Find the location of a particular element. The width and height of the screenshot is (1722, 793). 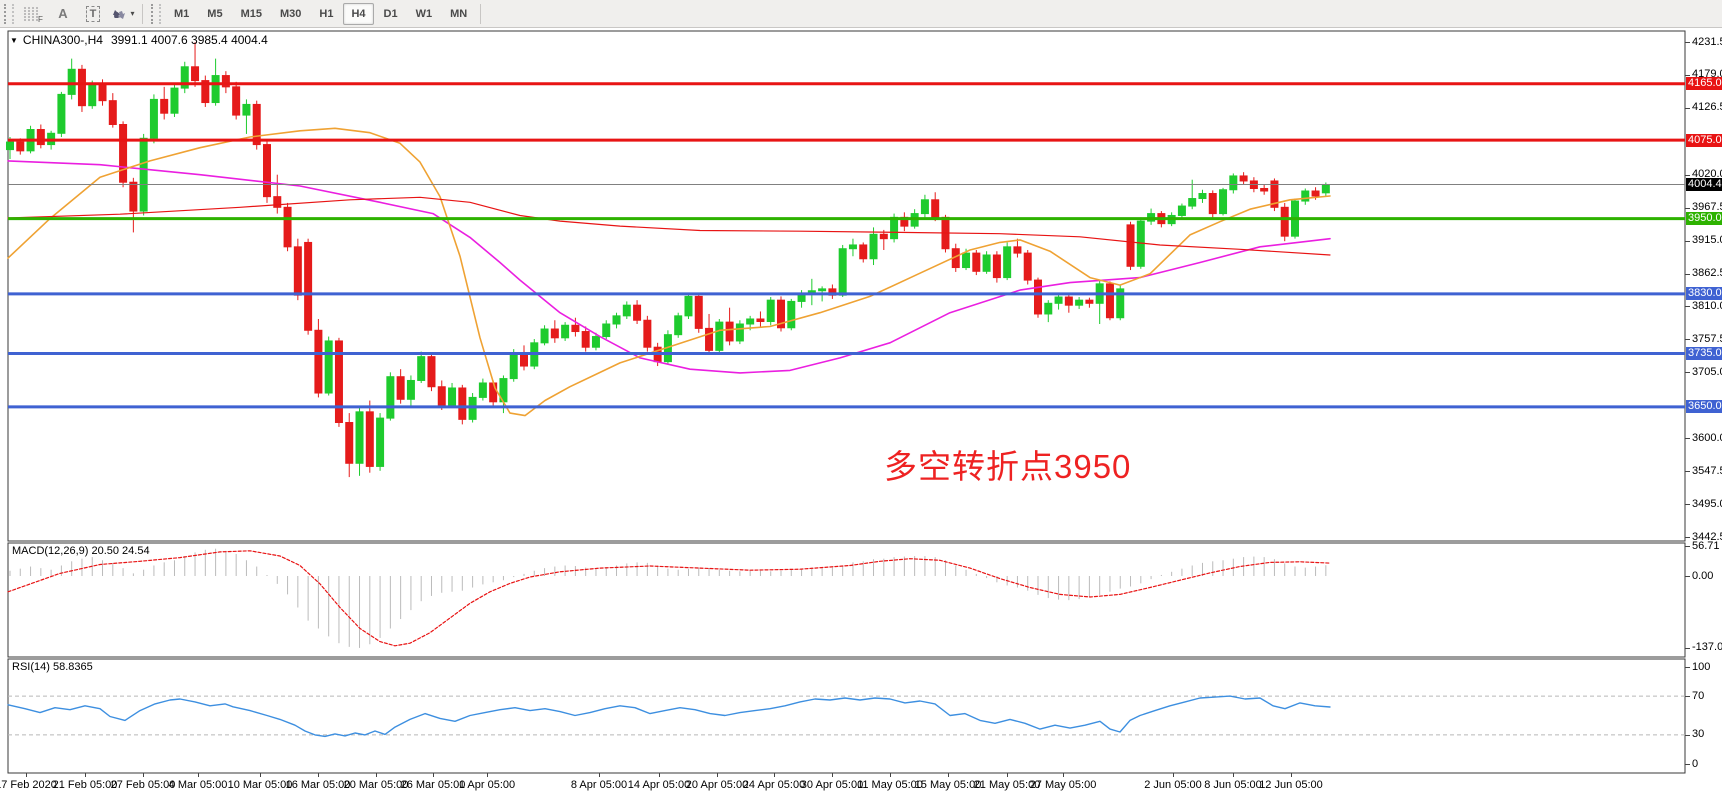

rsi-scale-label: 30 is located at coordinates (1698, 734).